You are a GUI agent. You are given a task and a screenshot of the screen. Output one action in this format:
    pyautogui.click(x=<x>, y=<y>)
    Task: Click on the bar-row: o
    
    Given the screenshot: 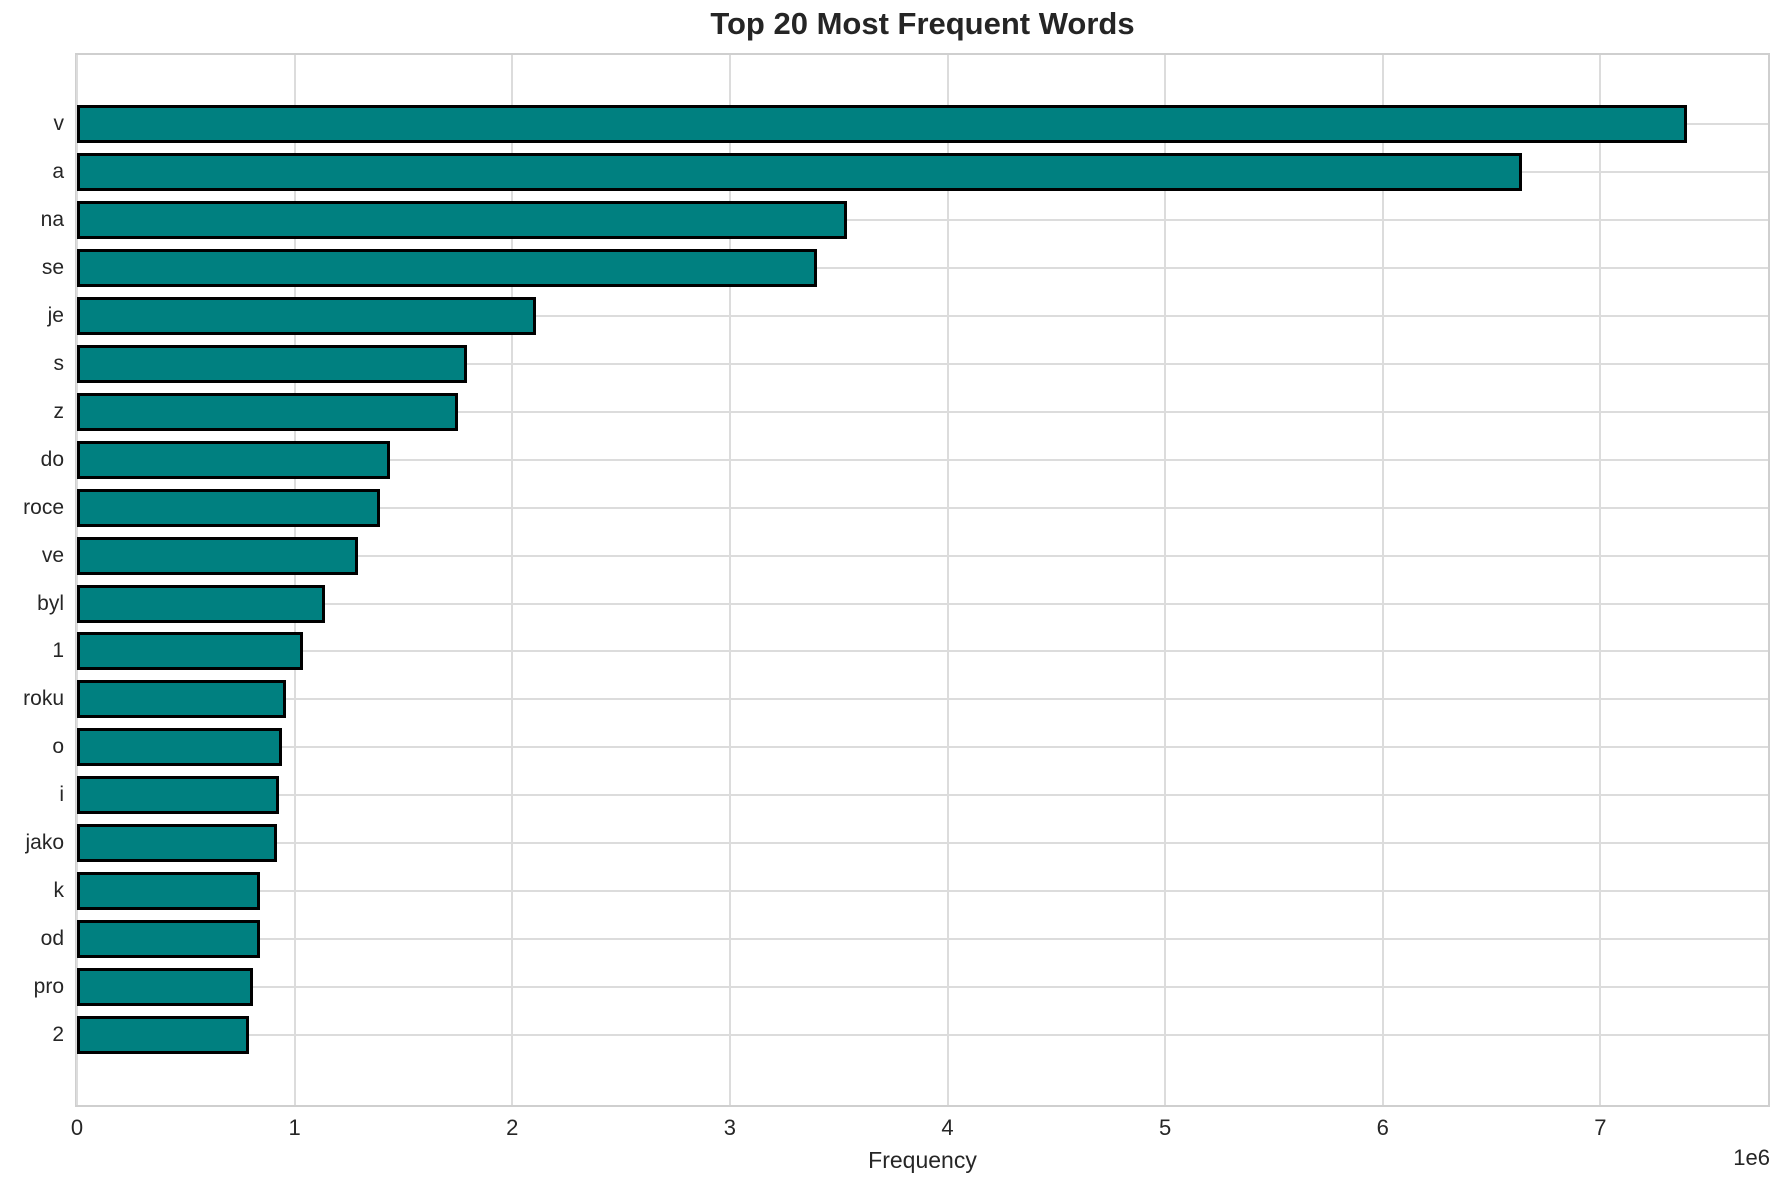 What is the action you would take?
    pyautogui.click(x=910, y=747)
    